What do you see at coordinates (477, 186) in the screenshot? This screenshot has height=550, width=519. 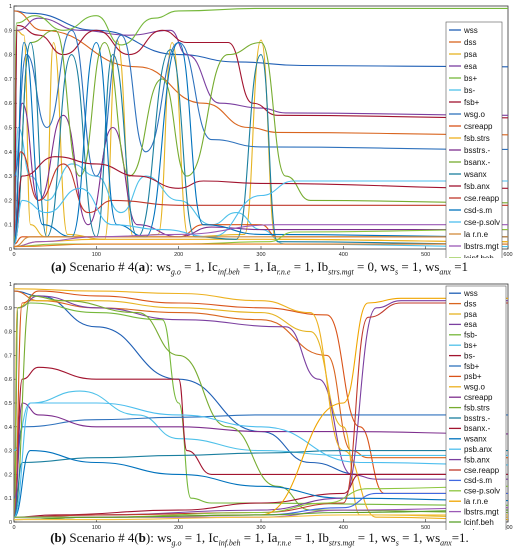 I see `legend-label: fsb.anx` at bounding box center [477, 186].